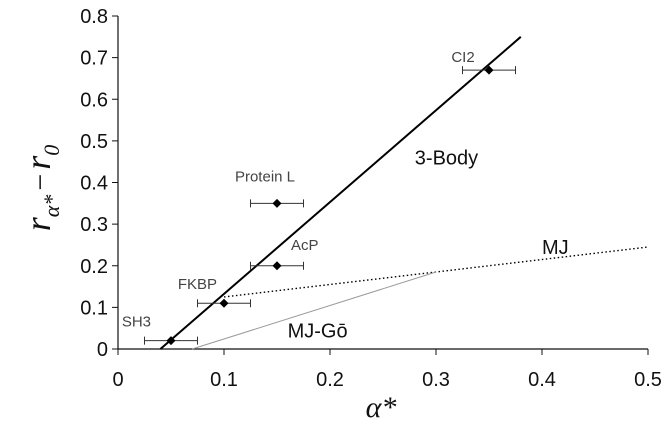  I want to click on y-tick-label: 0.4, so click(94, 184).